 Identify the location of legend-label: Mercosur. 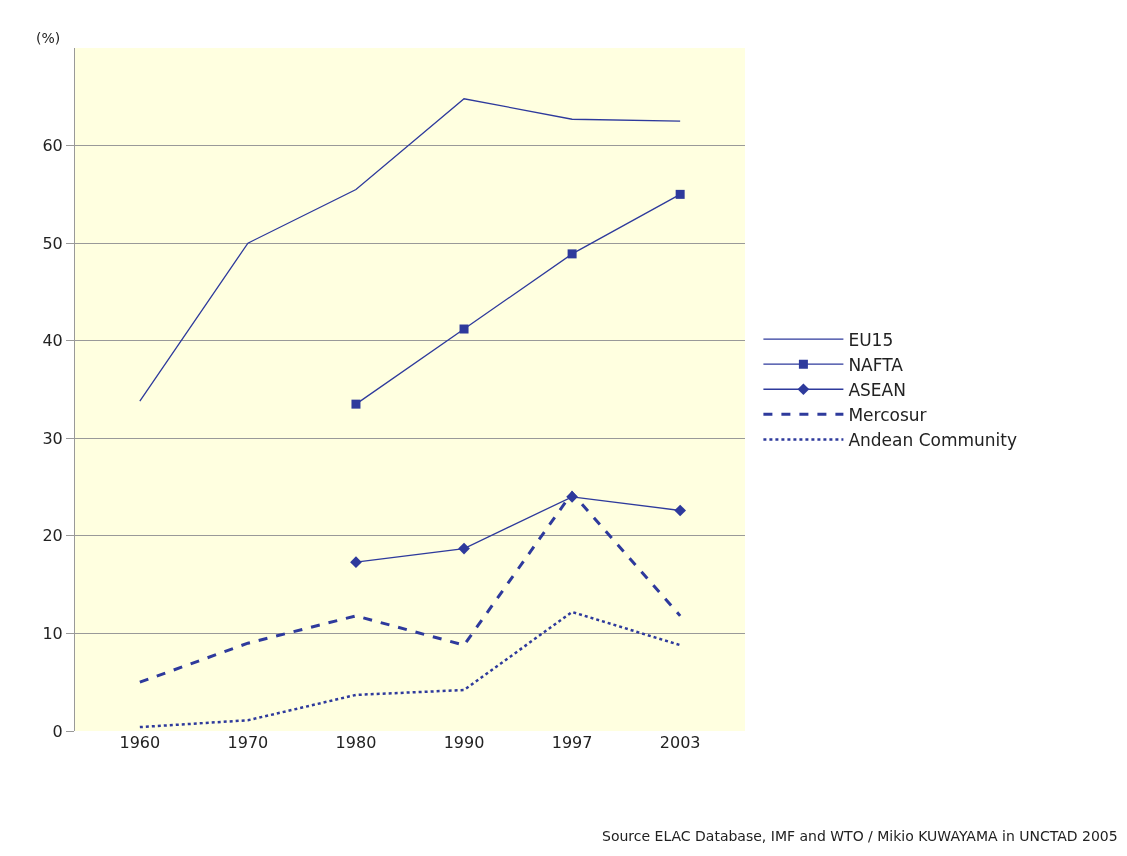
(887, 414).